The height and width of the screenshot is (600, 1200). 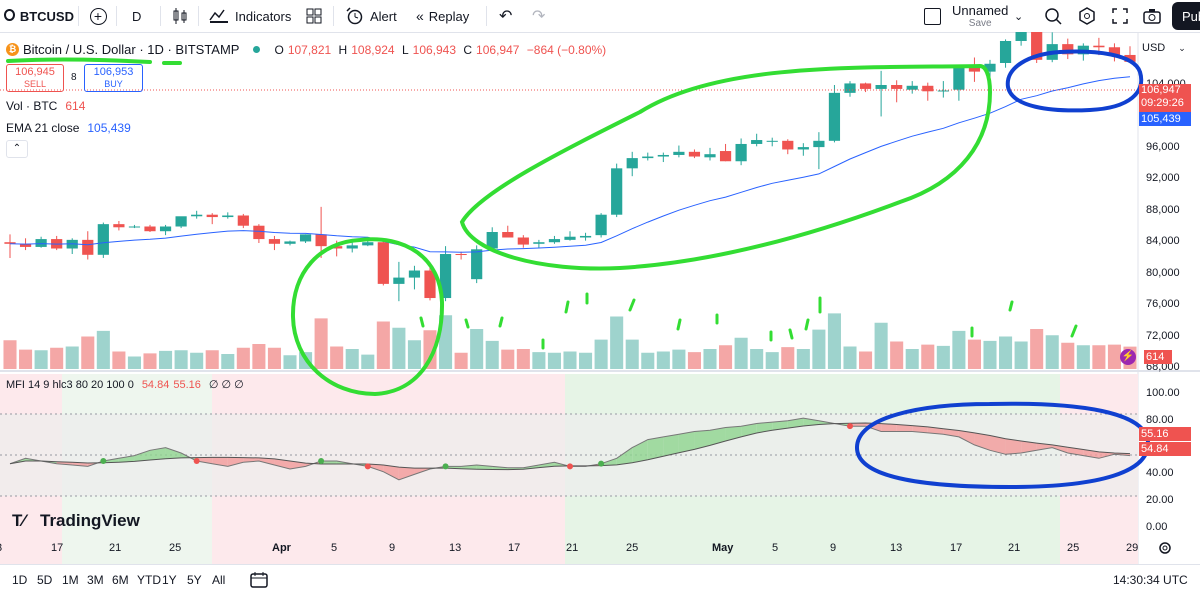 I want to click on interval-button: D, so click(x=136, y=16).